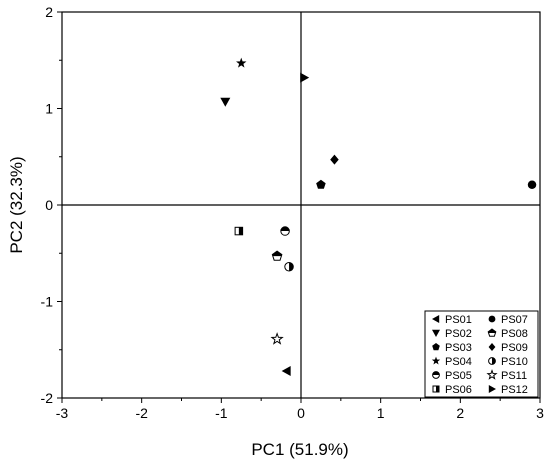 The image size is (550, 465). What do you see at coordinates (299, 449) in the screenshot?
I see `x-axis-title: PC1 (51.9%)` at bounding box center [299, 449].